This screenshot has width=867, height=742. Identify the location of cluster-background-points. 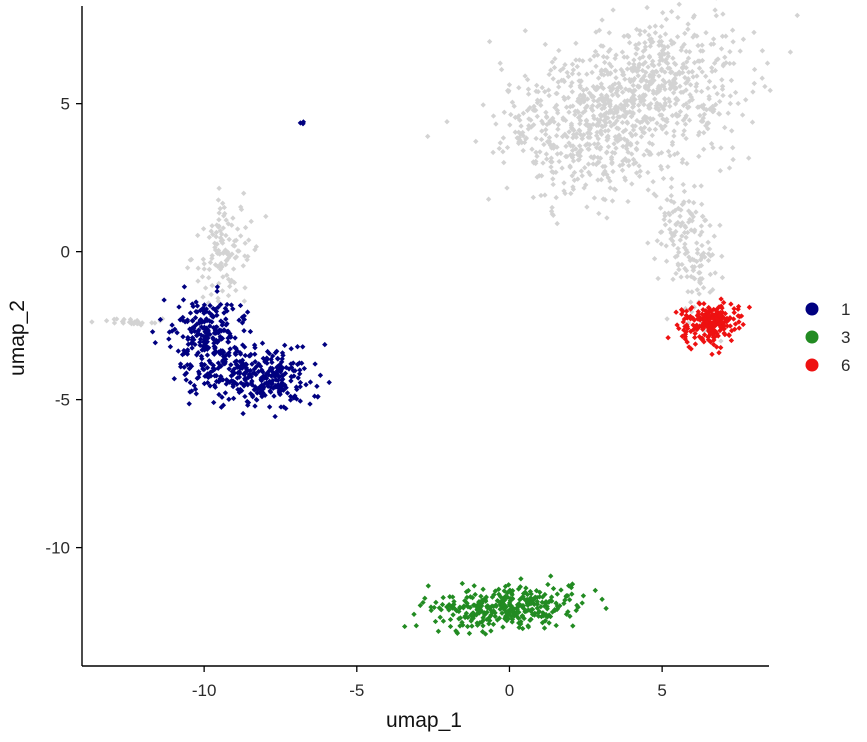
(226, 245).